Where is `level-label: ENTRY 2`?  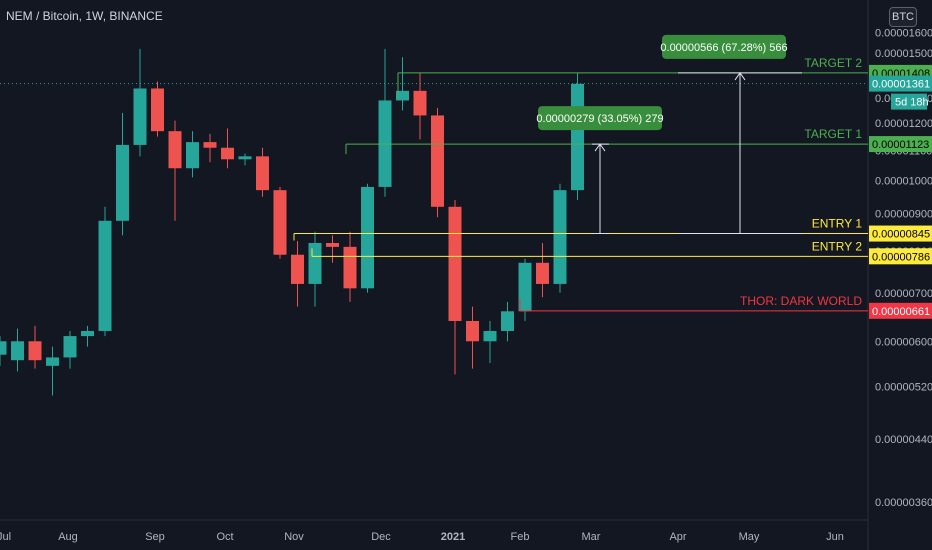
level-label: ENTRY 2 is located at coordinates (837, 246).